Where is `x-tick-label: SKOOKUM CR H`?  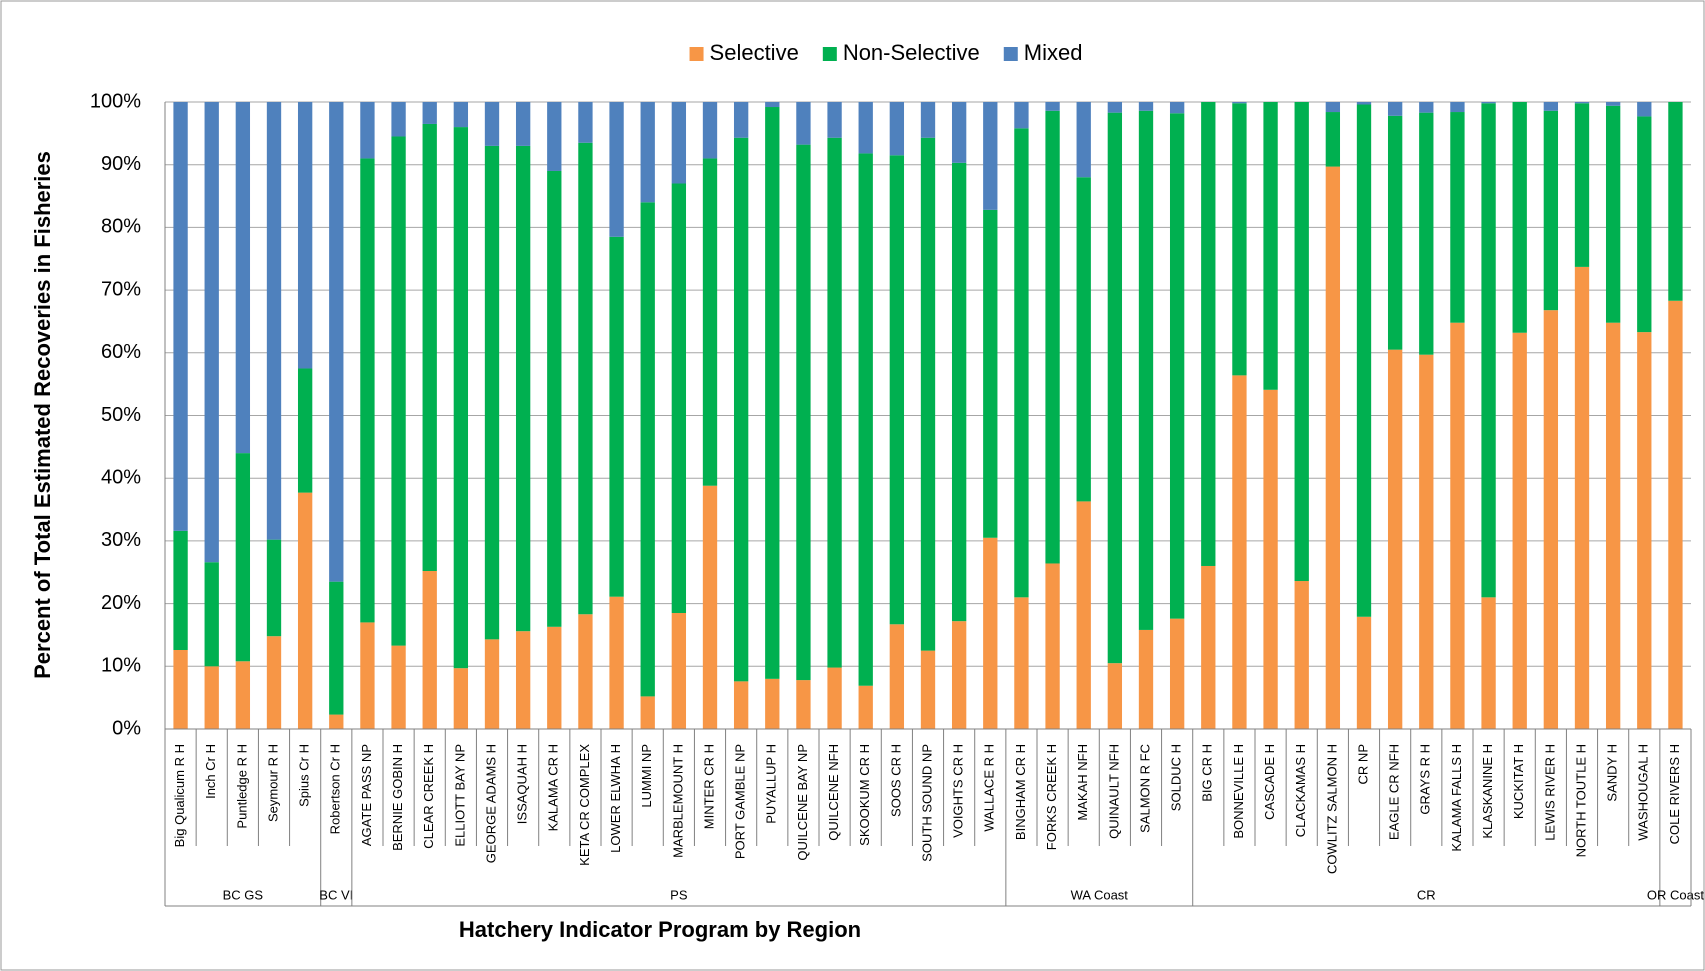 x-tick-label: SKOOKUM CR H is located at coordinates (864, 795).